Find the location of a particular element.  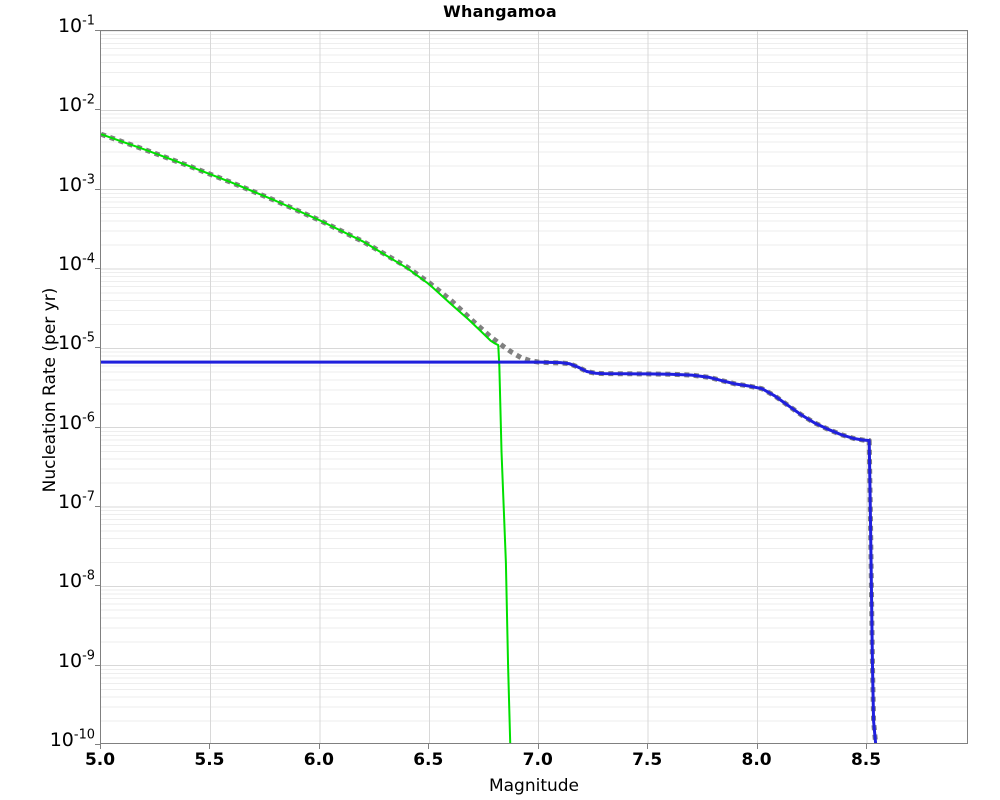

y-tick-exponent: -3 is located at coordinates (88, 180).